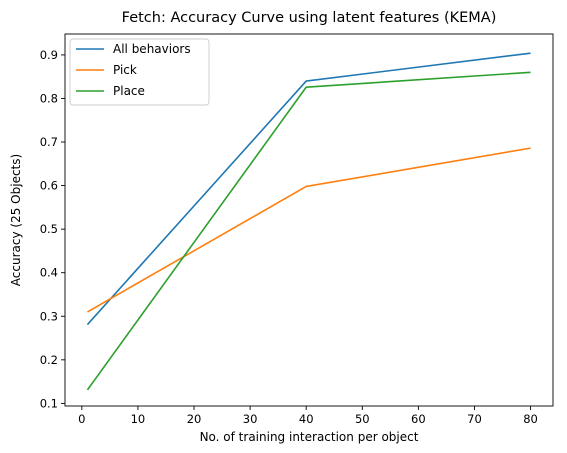  What do you see at coordinates (81, 419) in the screenshot?
I see `x-tick-label: 0` at bounding box center [81, 419].